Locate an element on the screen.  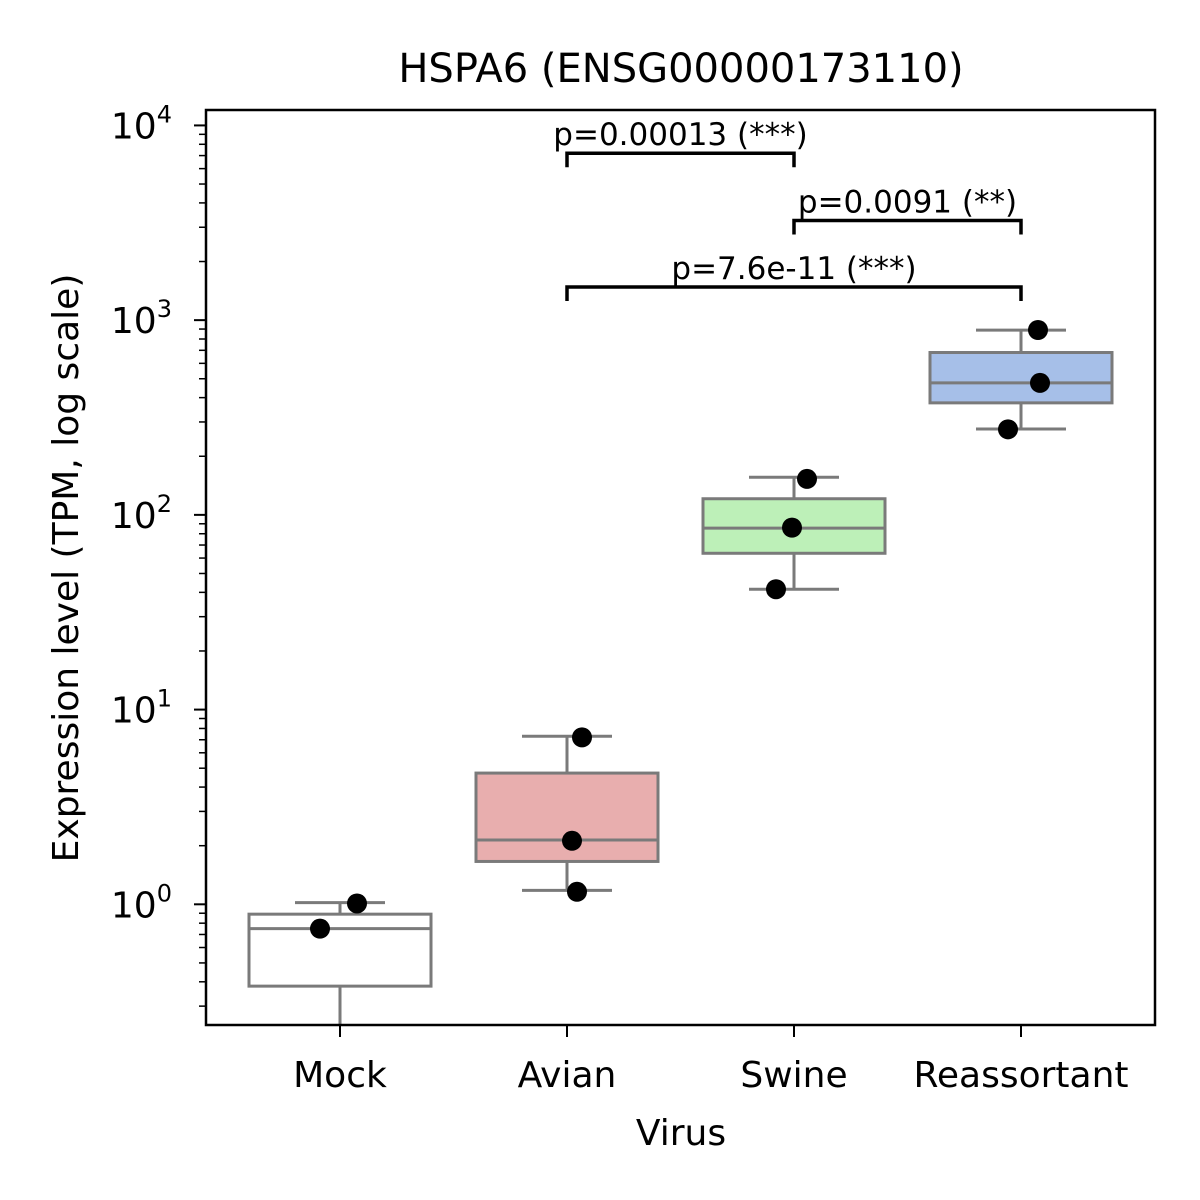
x-tick-label: Mock is located at coordinates (340, 1075).